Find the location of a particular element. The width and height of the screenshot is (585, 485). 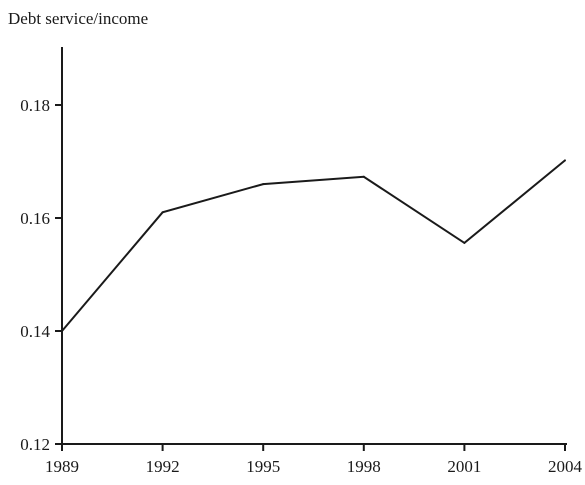

y-tick-label: 0.14 is located at coordinates (35, 331).